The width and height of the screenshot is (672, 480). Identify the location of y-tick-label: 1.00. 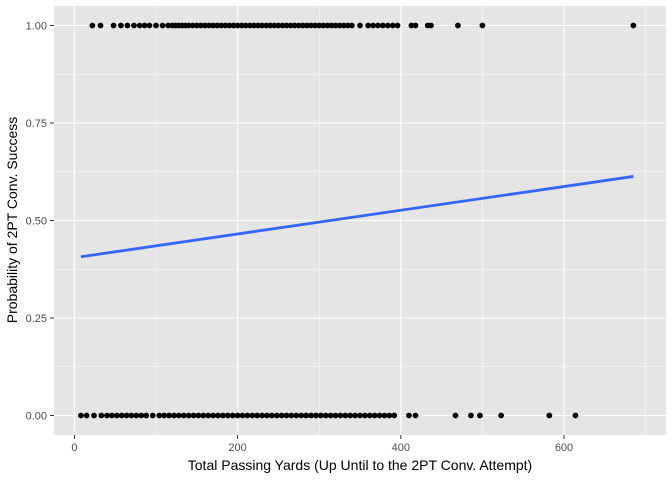
(36, 27).